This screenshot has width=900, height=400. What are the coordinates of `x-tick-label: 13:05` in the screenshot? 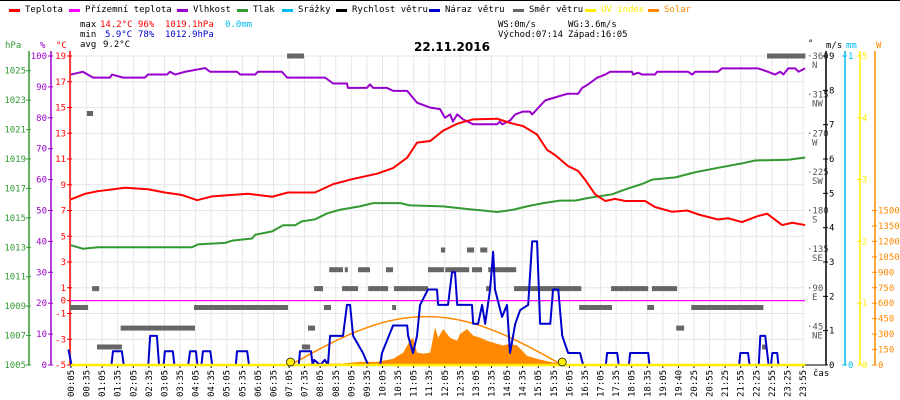 It's located at (477, 383).